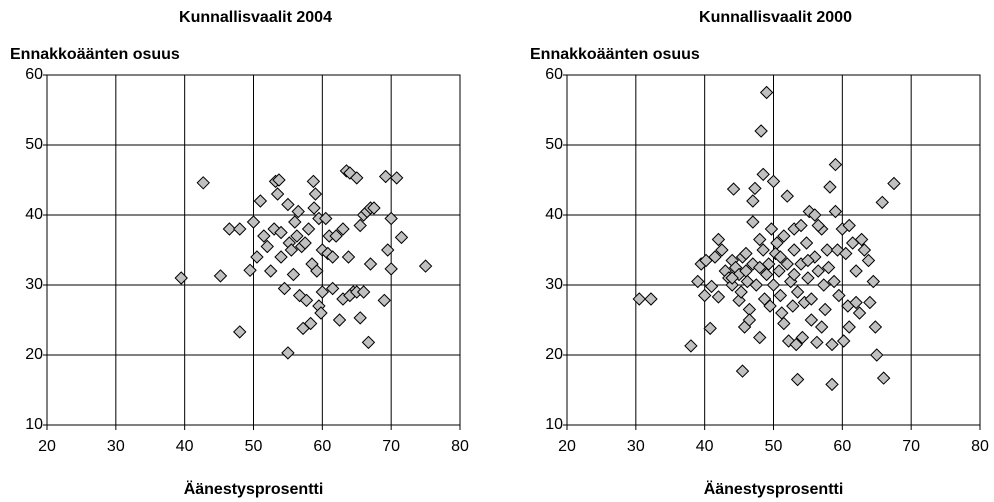  Describe the element at coordinates (980, 446) in the screenshot. I see `x-tick-label: 80` at that location.